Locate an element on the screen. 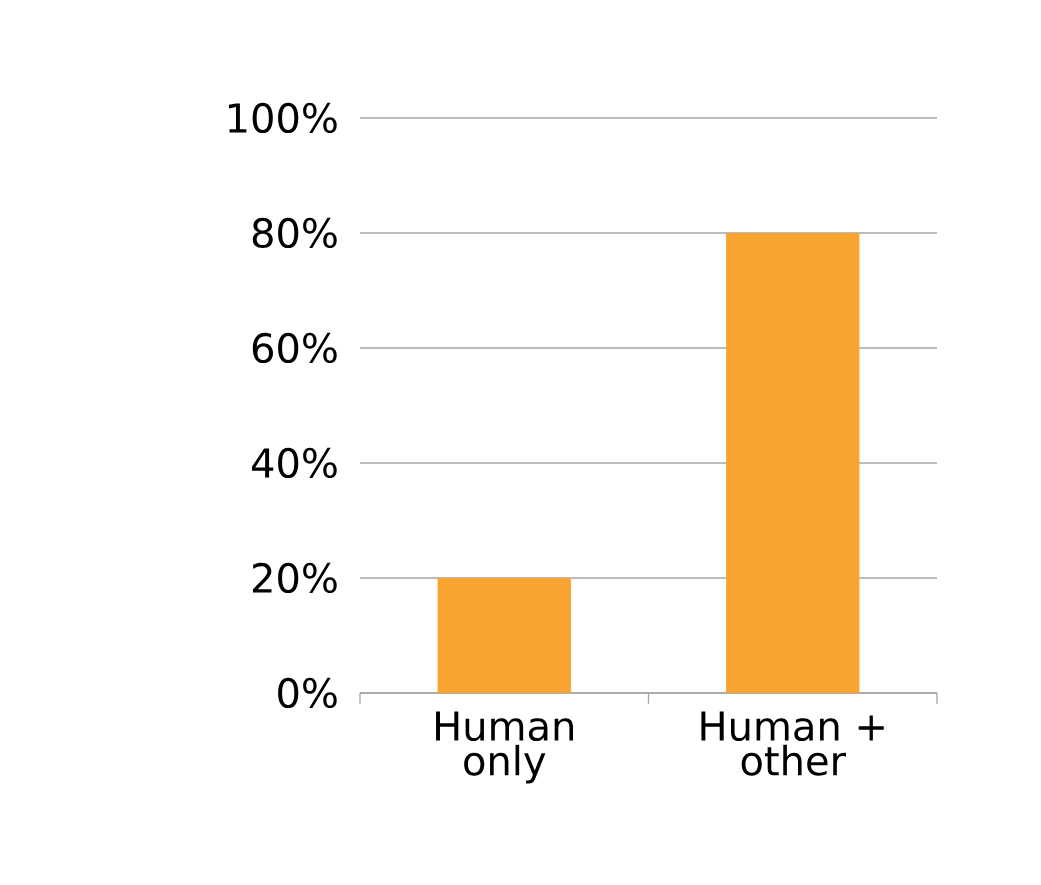 The image size is (1041, 885). y-tick-label: 80% is located at coordinates (294, 233).